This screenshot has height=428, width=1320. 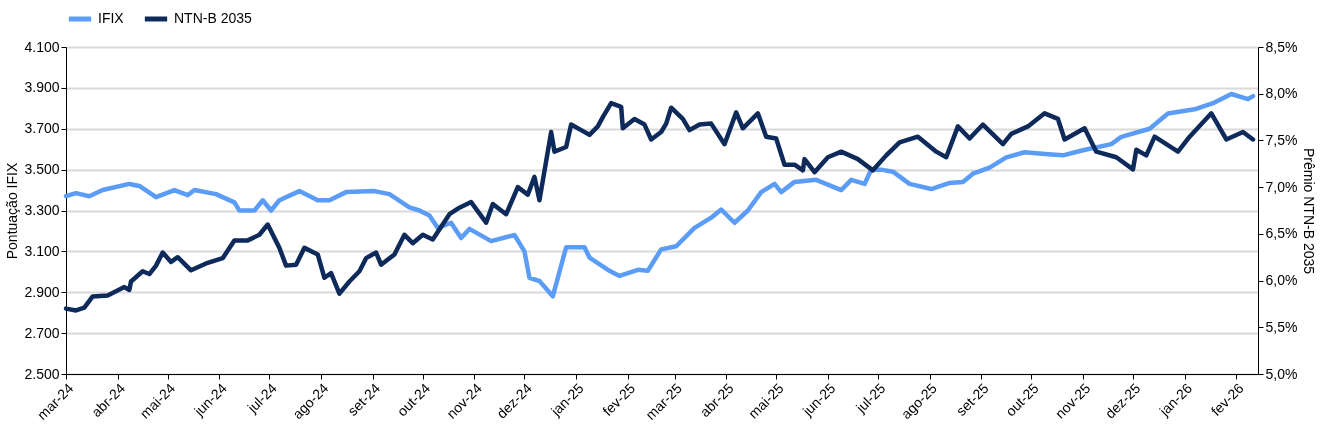 I want to click on legend-label: NTN-B 2035, so click(x=213, y=18).